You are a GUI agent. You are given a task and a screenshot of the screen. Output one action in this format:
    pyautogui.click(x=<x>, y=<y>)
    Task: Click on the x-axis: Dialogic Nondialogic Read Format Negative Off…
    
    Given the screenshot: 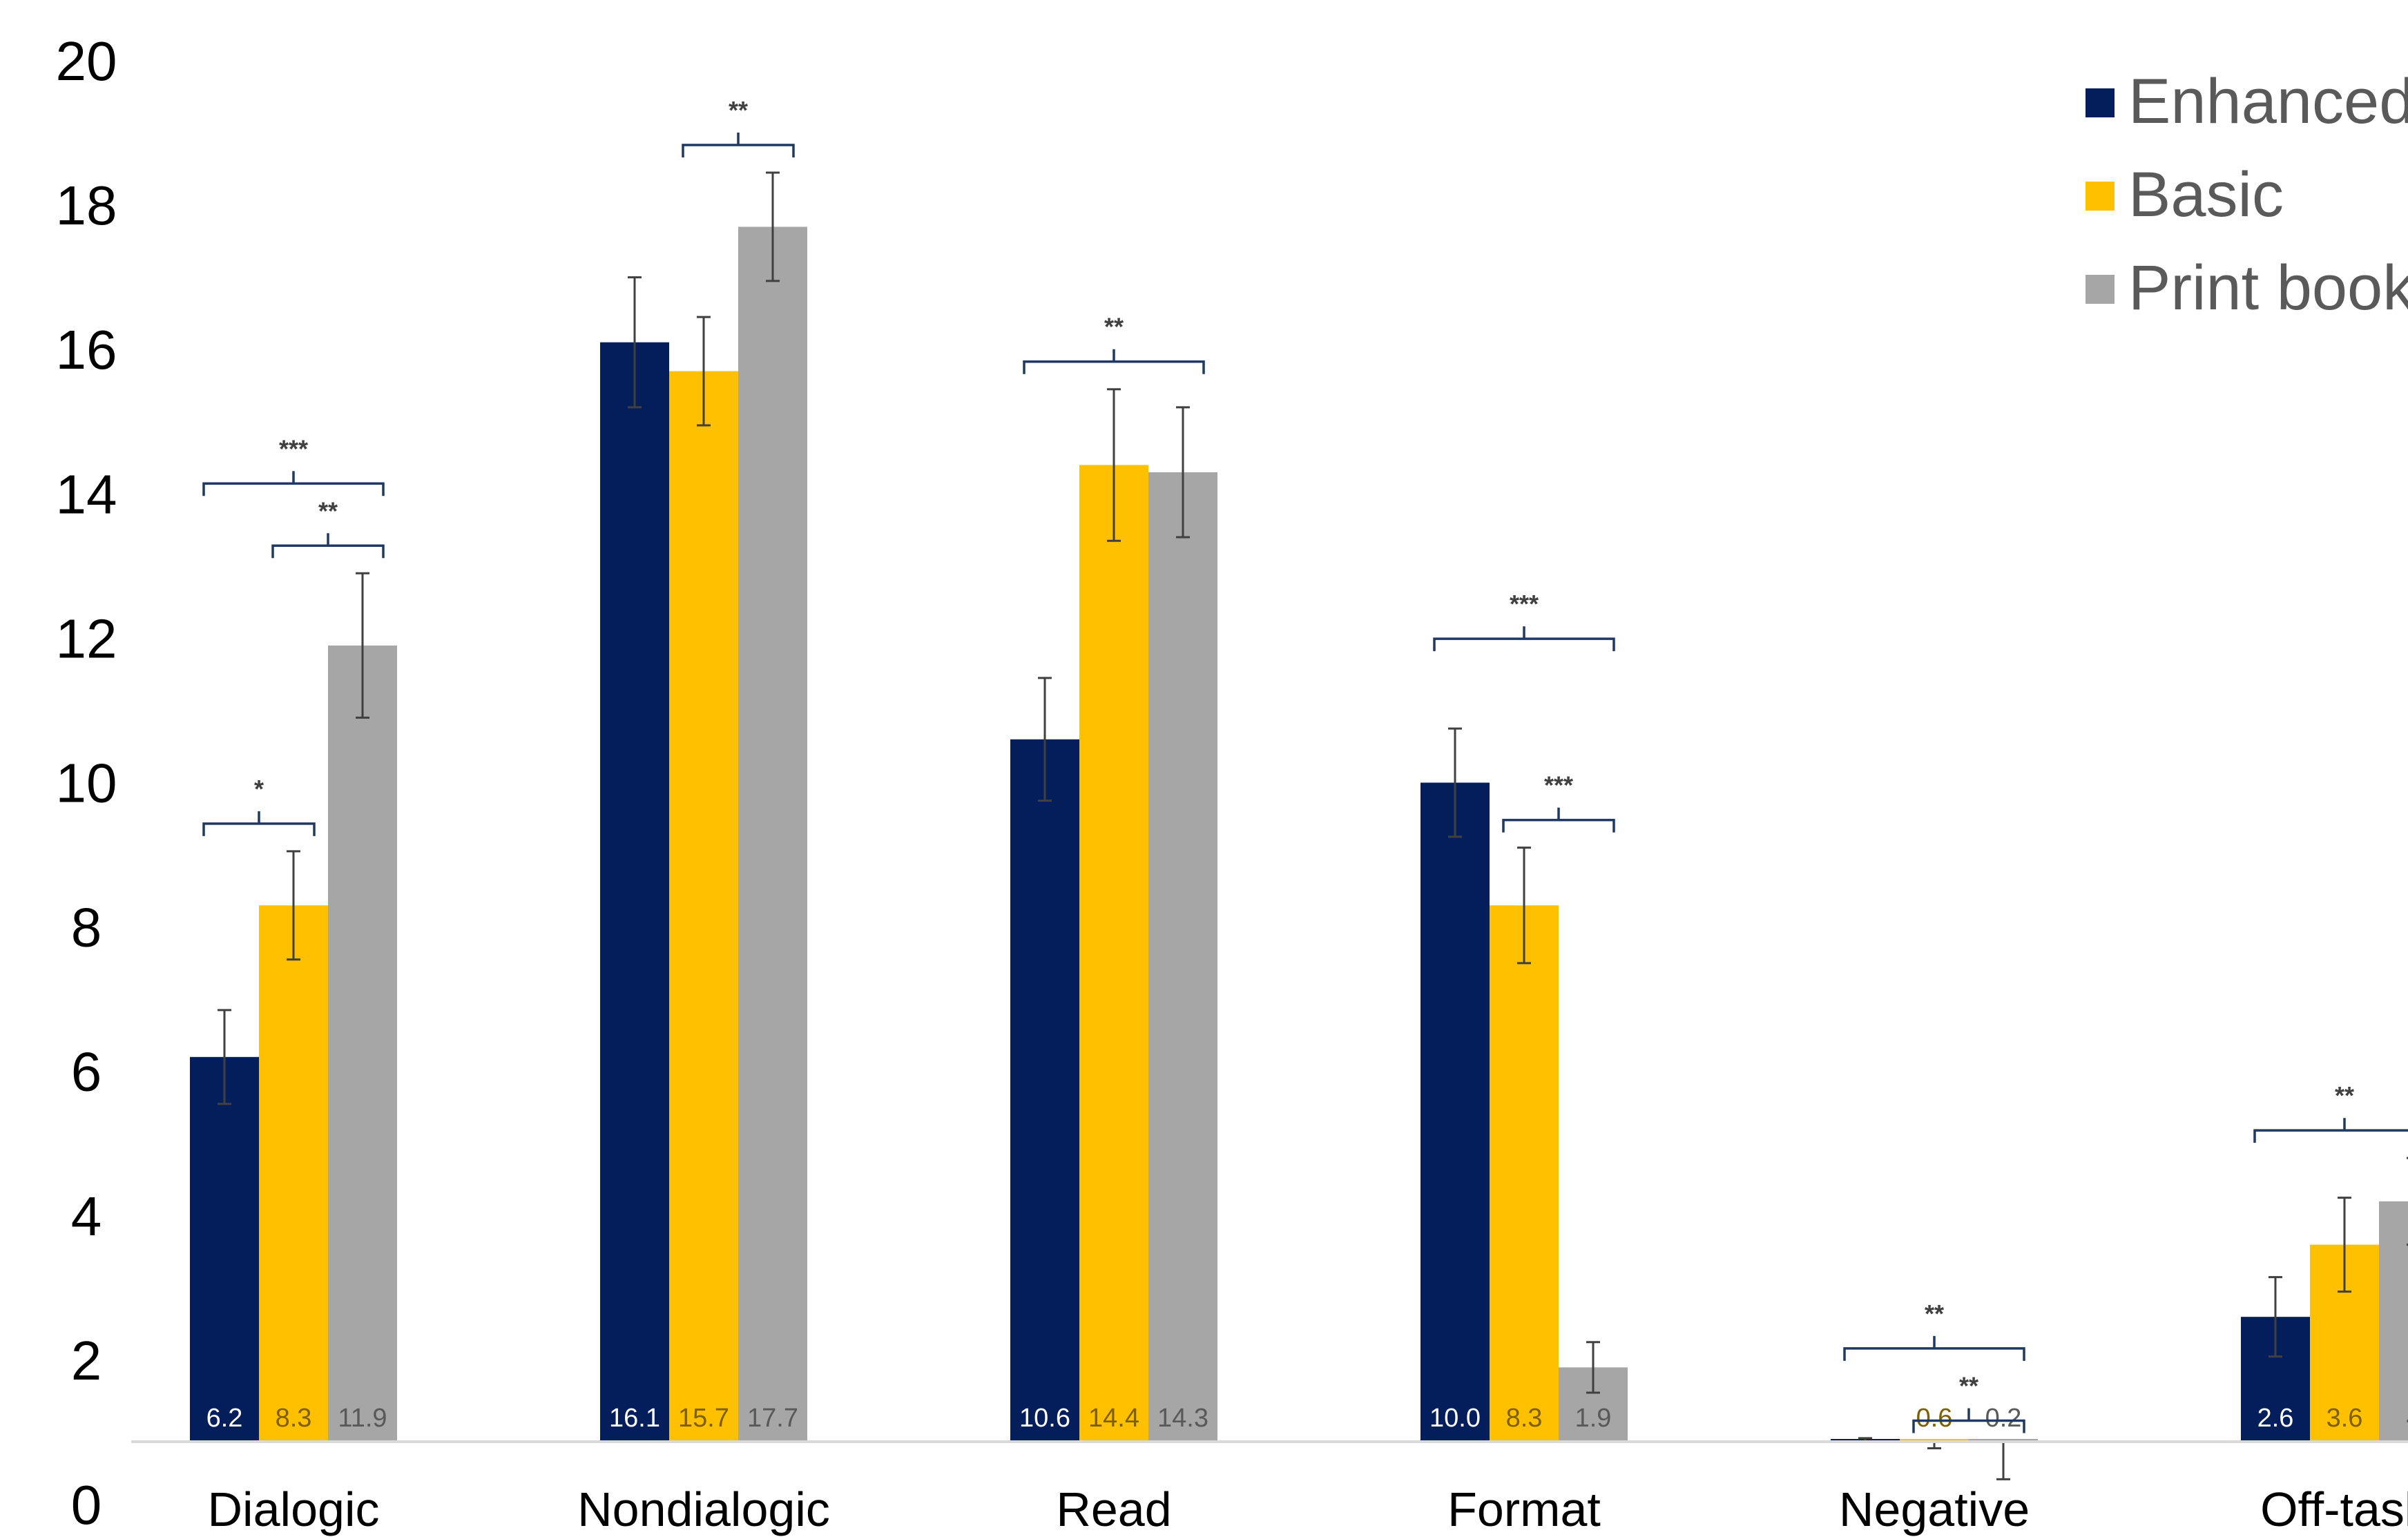 What is the action you would take?
    pyautogui.click(x=1308, y=1509)
    